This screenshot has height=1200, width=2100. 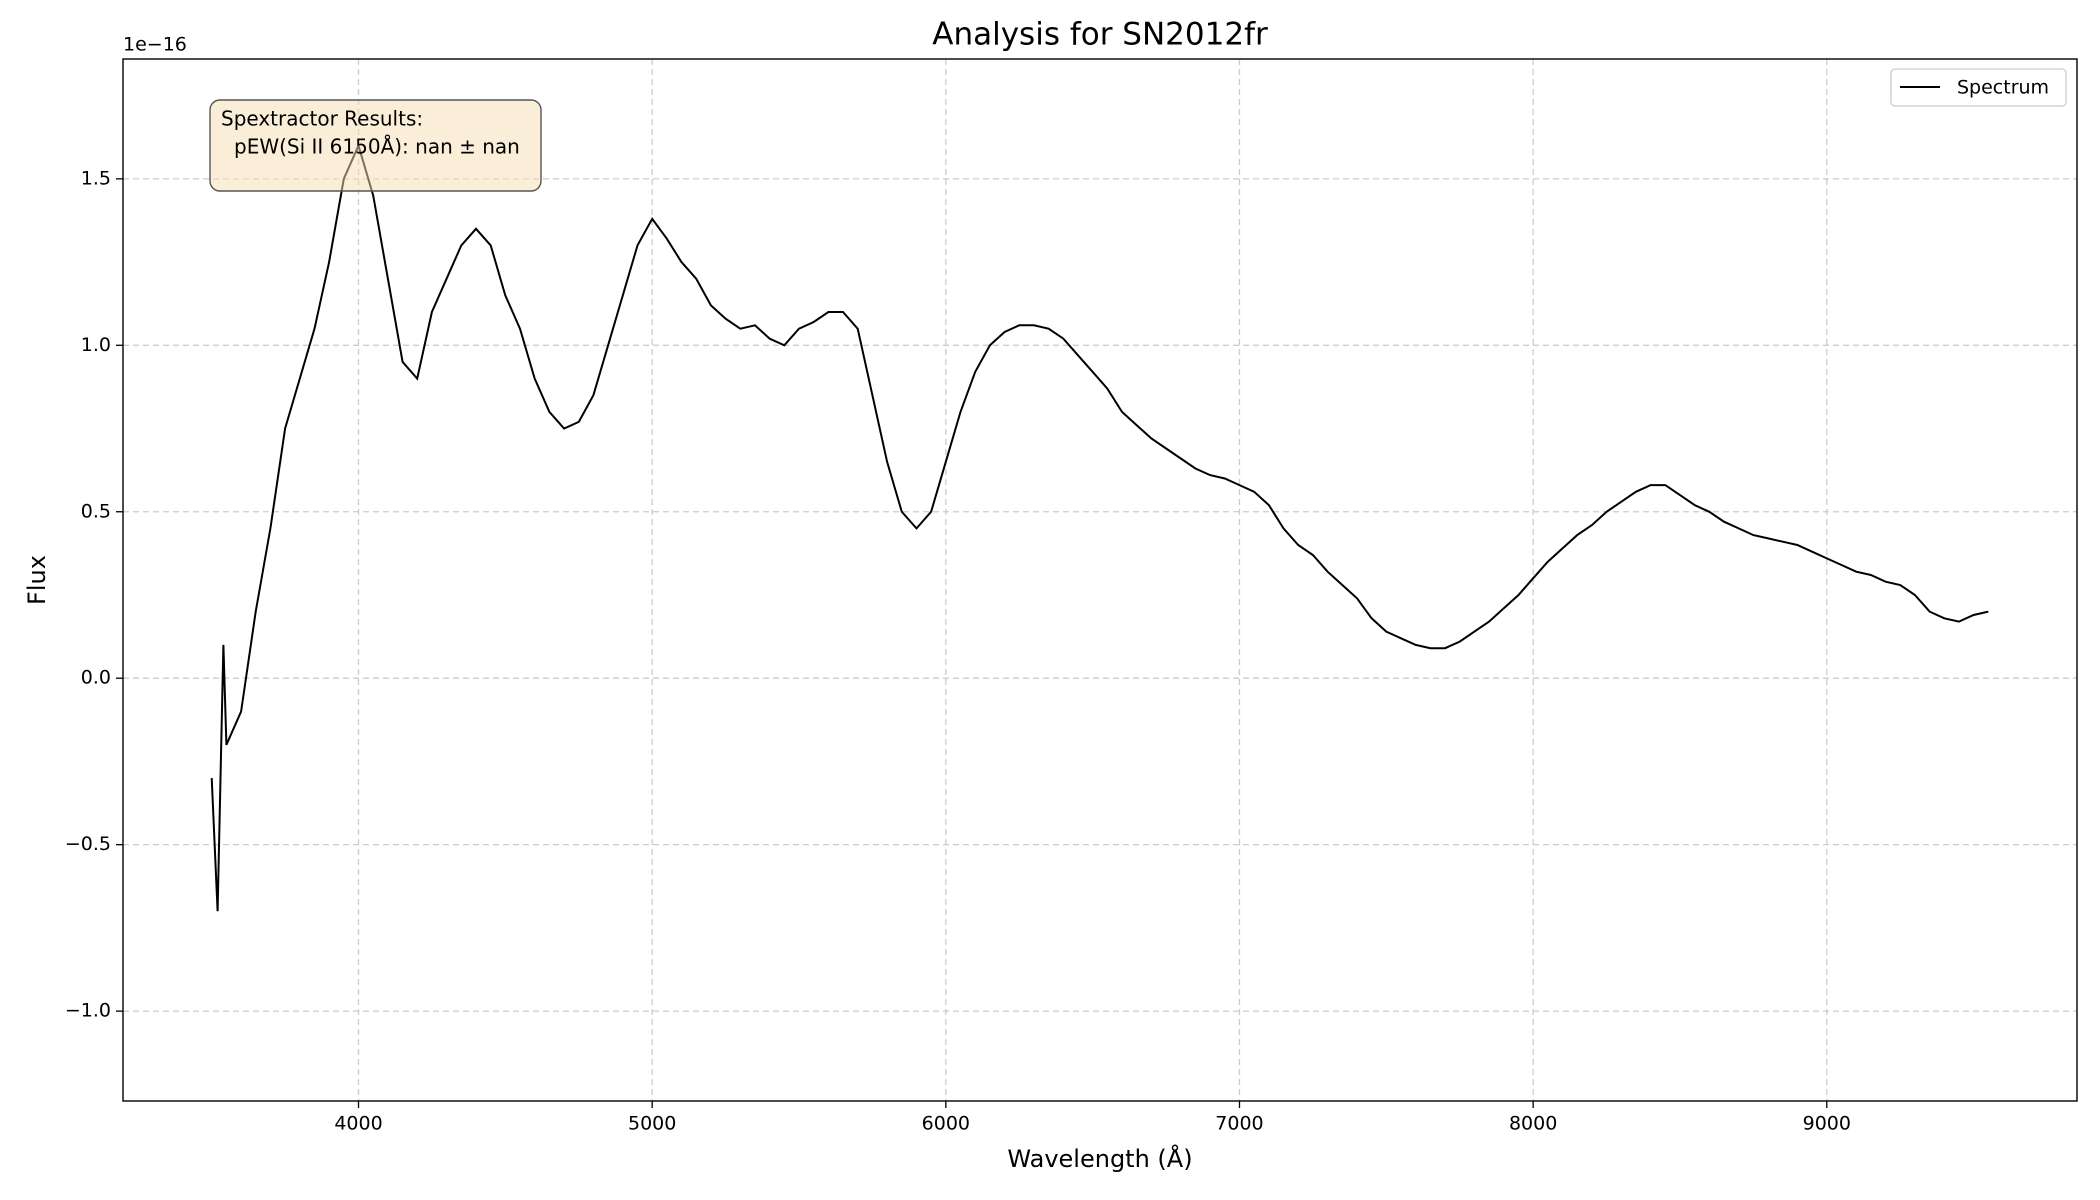 I want to click on y-tick-label: 0.5, so click(x=96, y=511).